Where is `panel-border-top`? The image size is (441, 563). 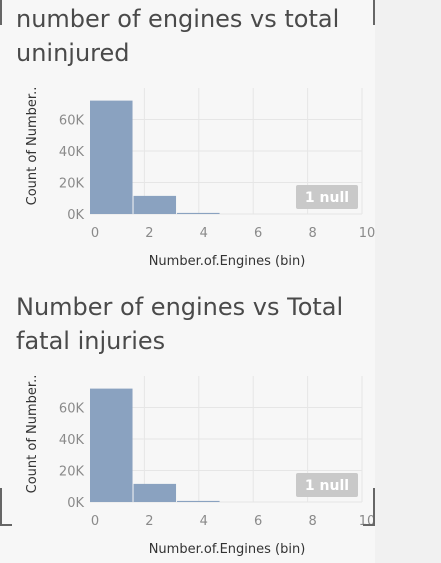 panel-border-top is located at coordinates (1, 12).